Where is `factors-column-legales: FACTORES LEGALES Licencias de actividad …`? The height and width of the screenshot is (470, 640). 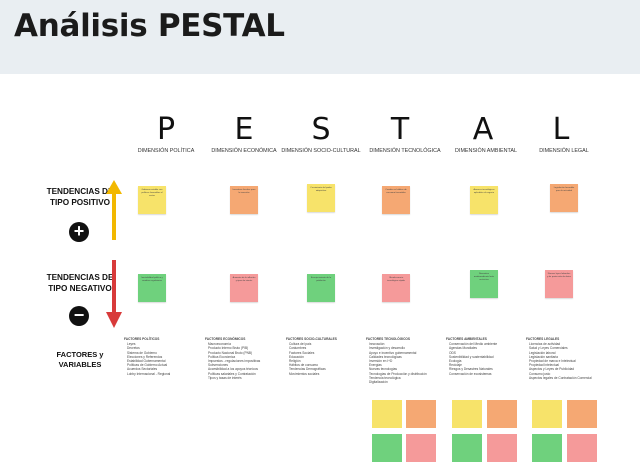 factors-column-legales: FACTORES LEGALES Licencias de actividad … is located at coordinates (566, 358).